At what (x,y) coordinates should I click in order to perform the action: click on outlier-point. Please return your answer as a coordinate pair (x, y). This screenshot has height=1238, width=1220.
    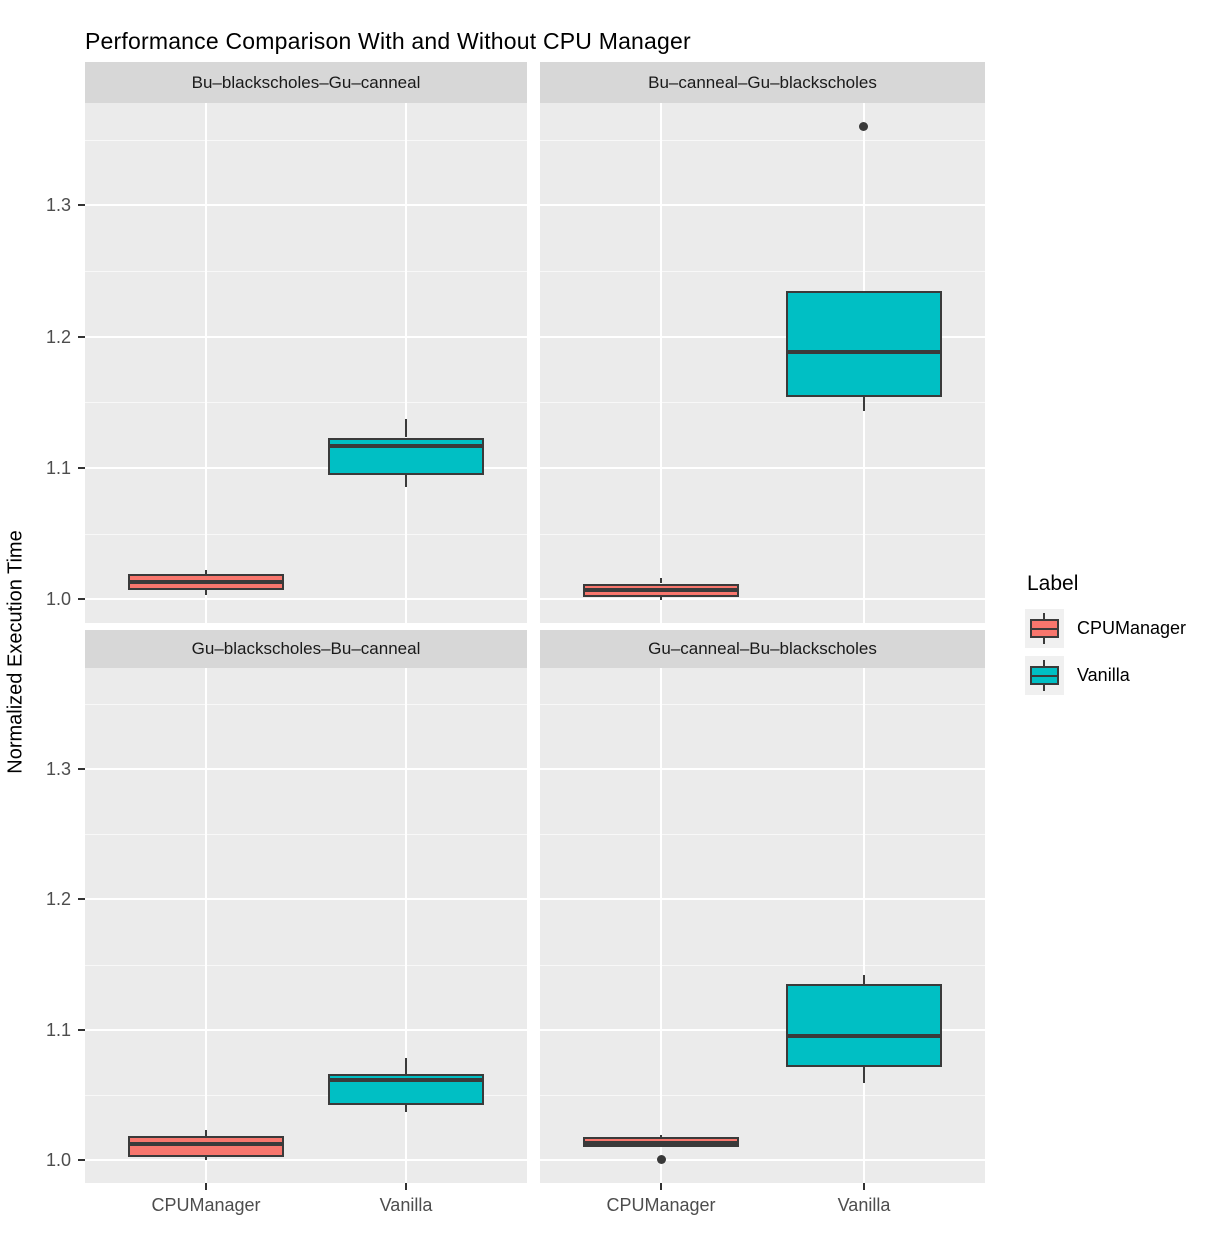
    Looking at the image, I should click on (661, 1159).